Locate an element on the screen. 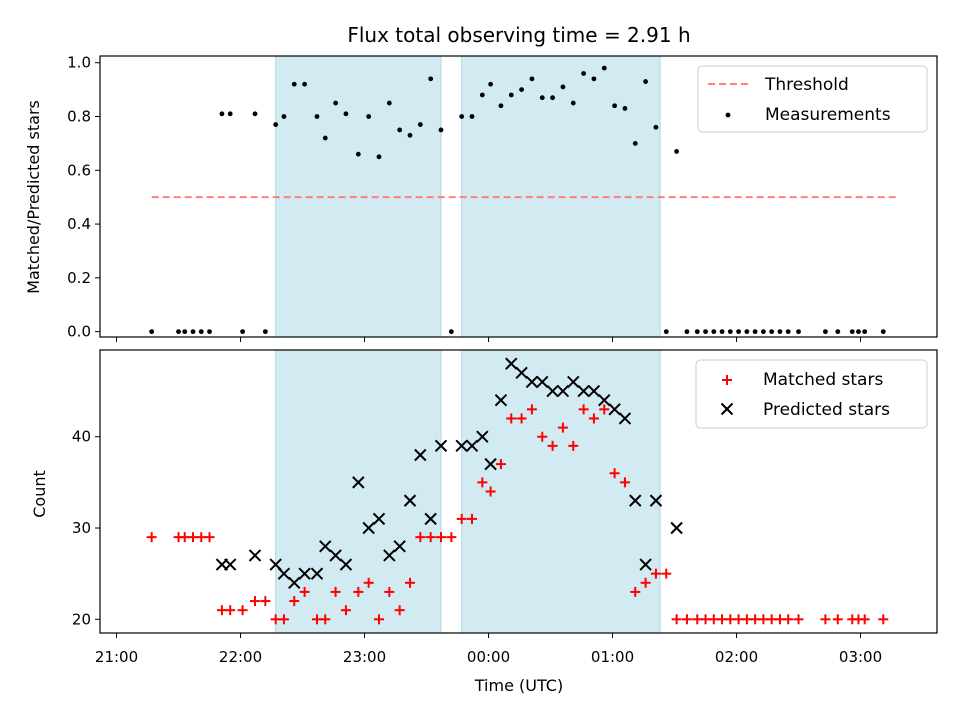 Image resolution: width=960 pixels, height=724 pixels. chart-title: Flux total observing time = 2.91 h is located at coordinates (518, 35).